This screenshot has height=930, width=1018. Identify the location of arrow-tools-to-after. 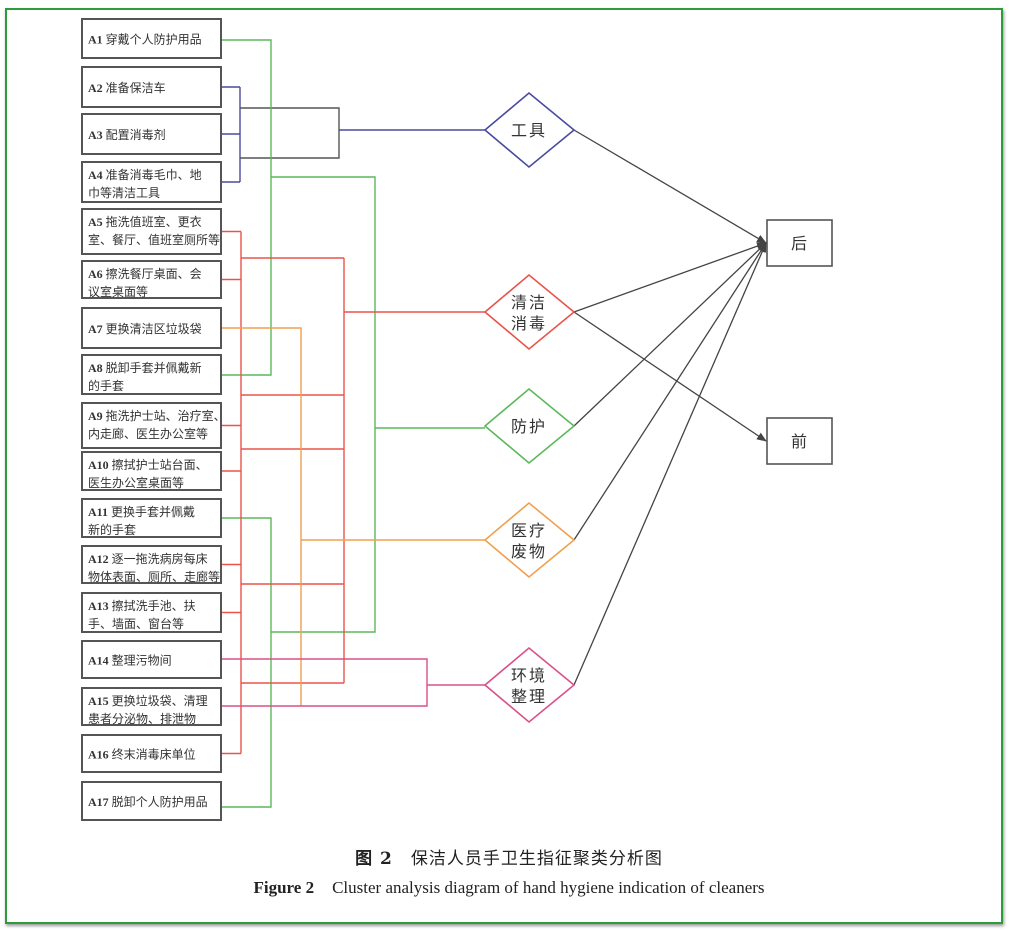
(670, 186).